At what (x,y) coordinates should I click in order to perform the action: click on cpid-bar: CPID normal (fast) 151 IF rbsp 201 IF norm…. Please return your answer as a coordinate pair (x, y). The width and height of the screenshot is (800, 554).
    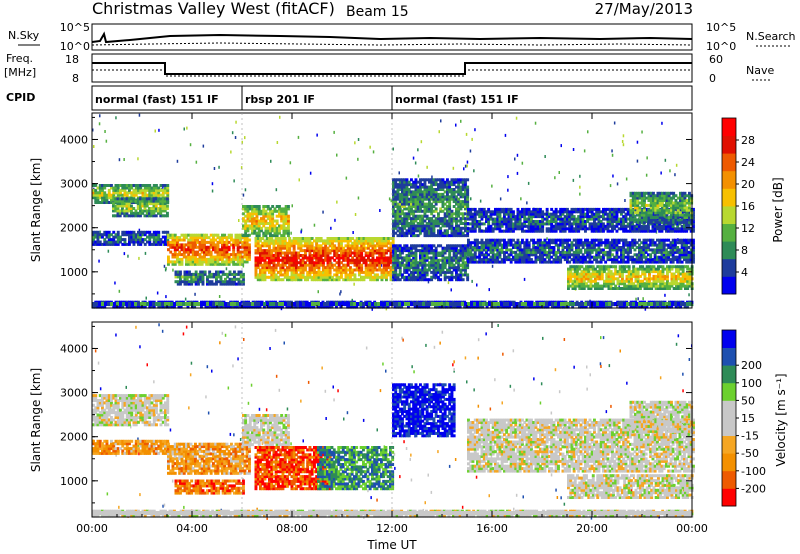
    Looking at the image, I should click on (349, 98).